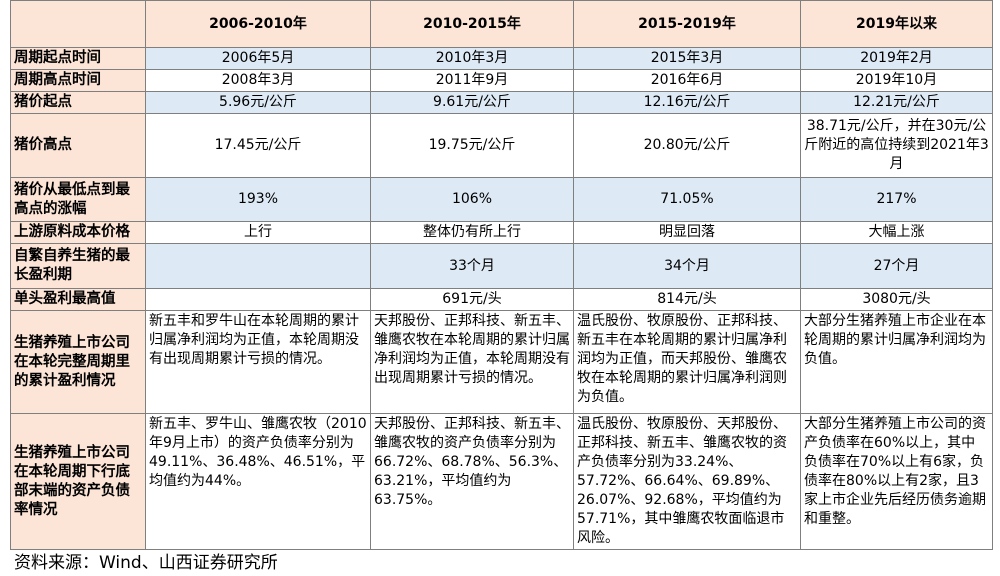 This screenshot has width=1000, height=576. I want to click on table-cell: 12.16元/公斤, so click(687, 102).